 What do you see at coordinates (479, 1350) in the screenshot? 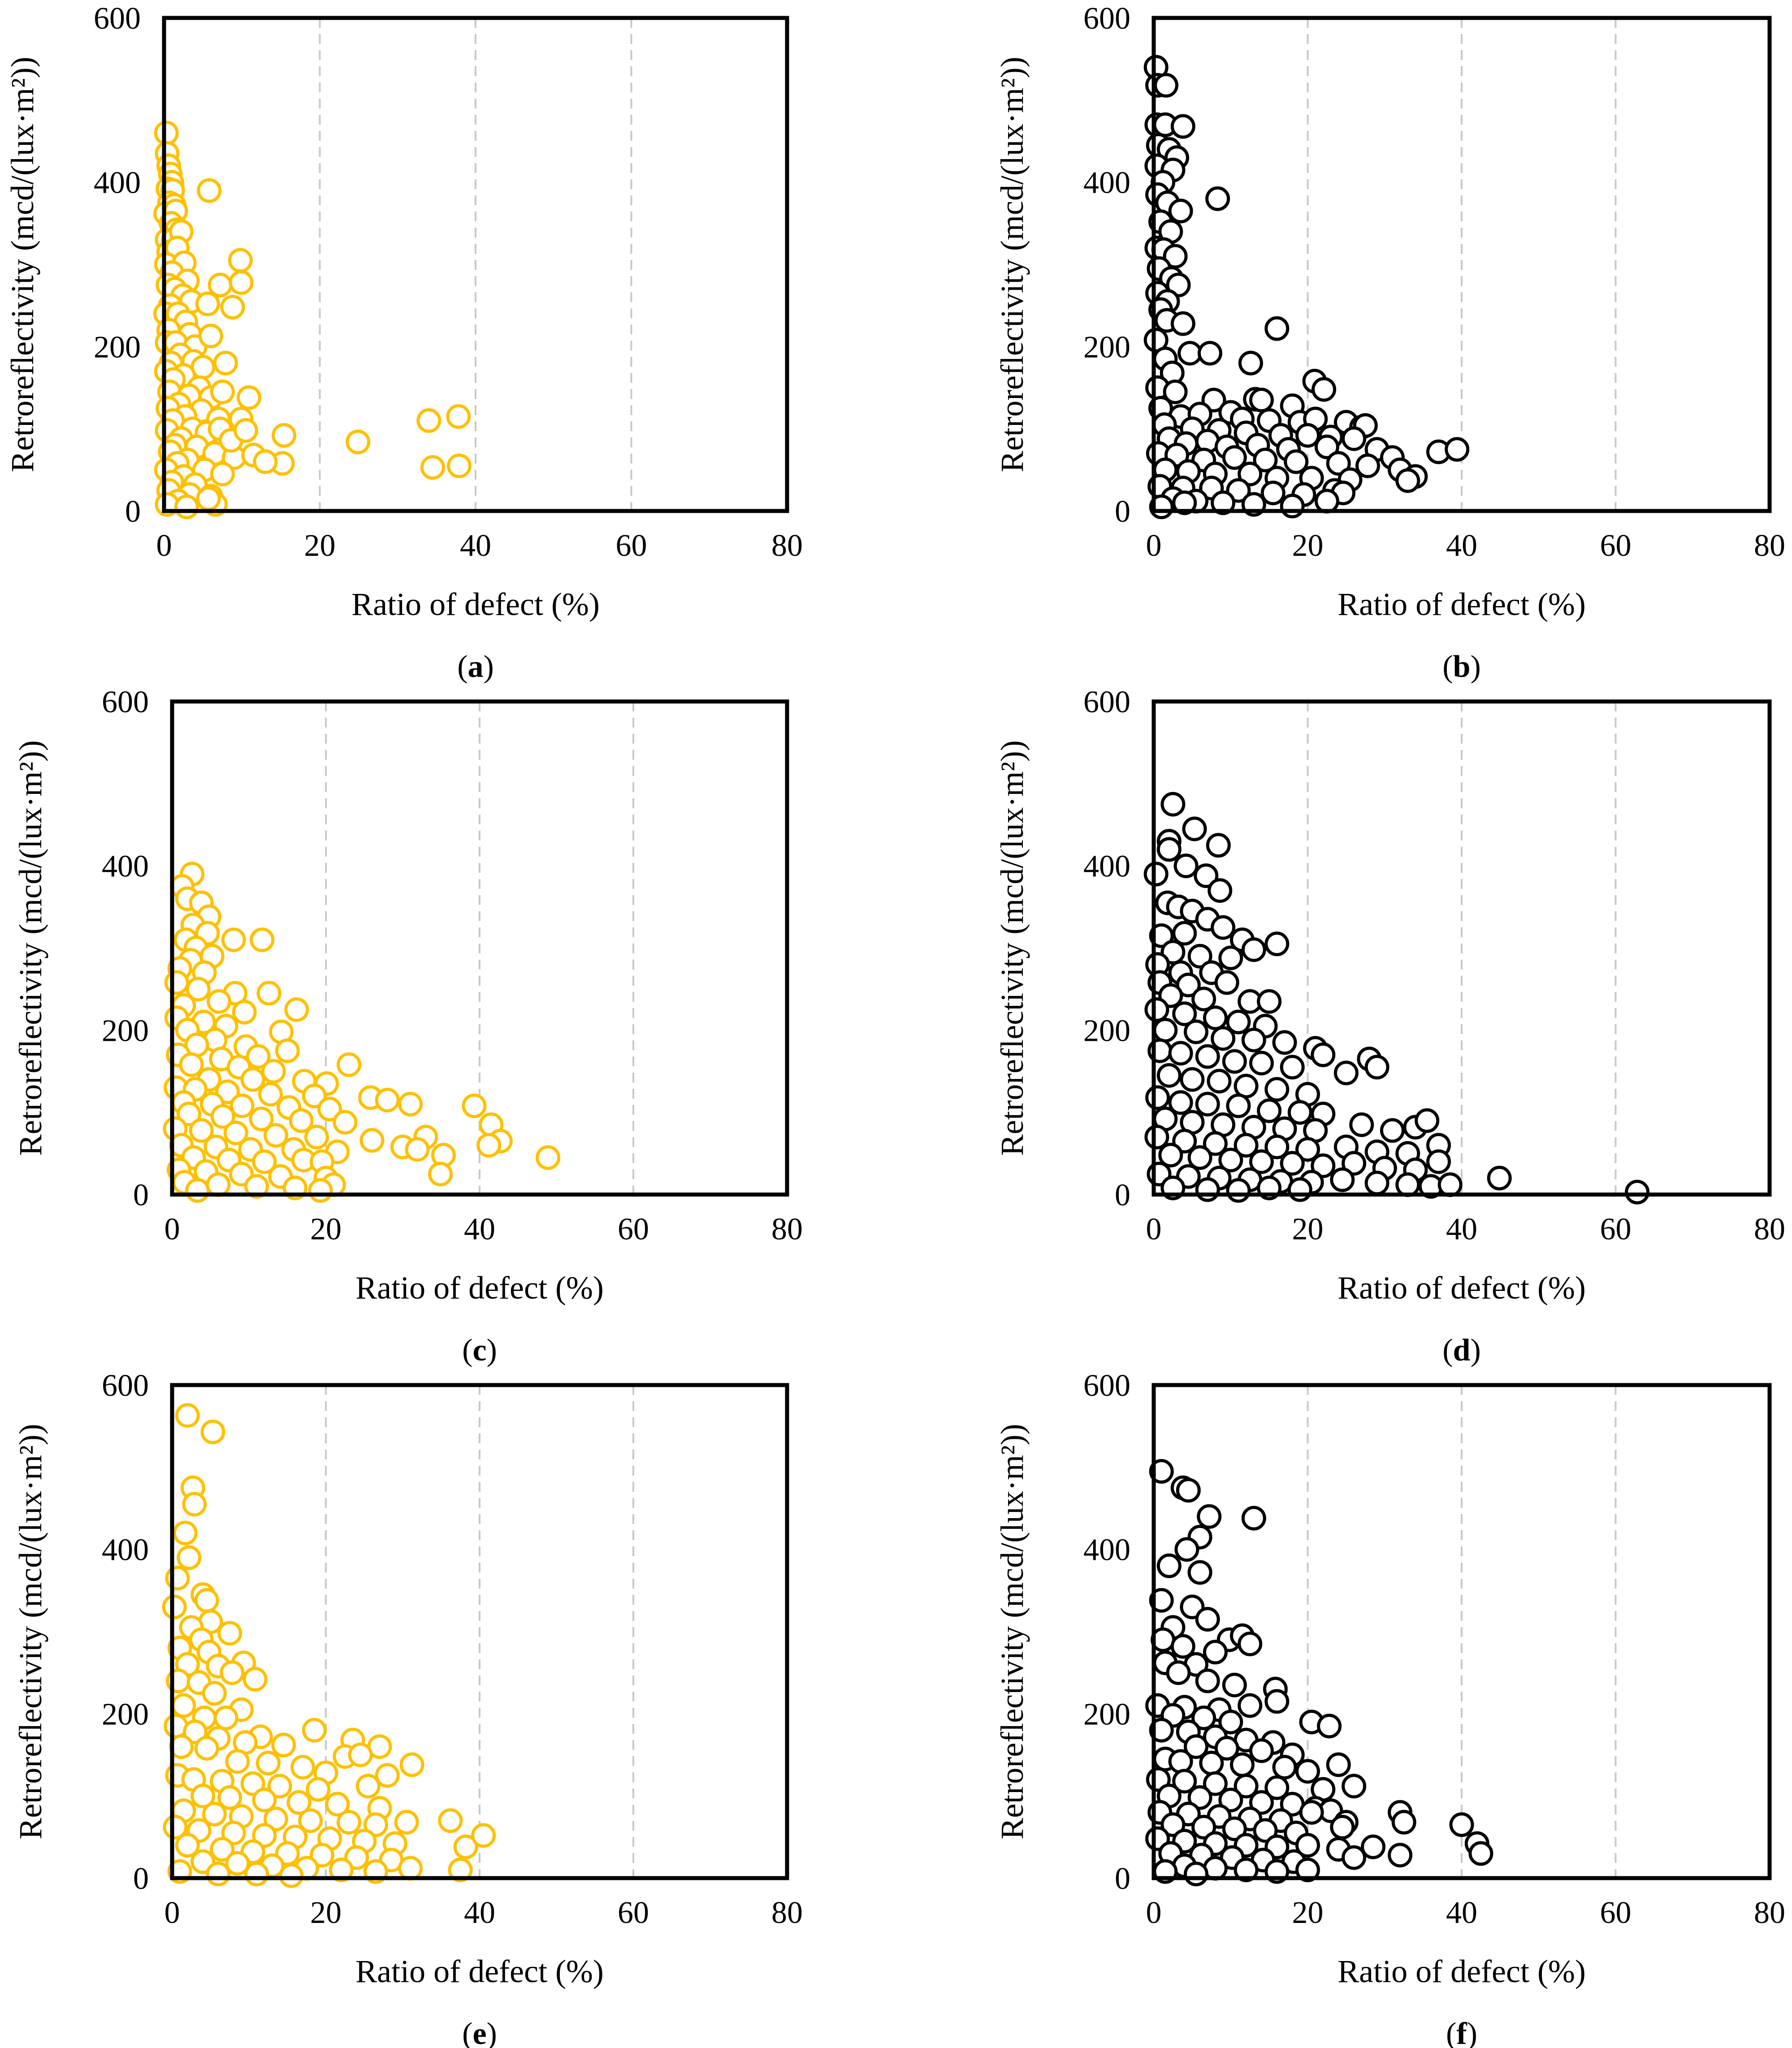
I see `panel-caption: (c)` at bounding box center [479, 1350].